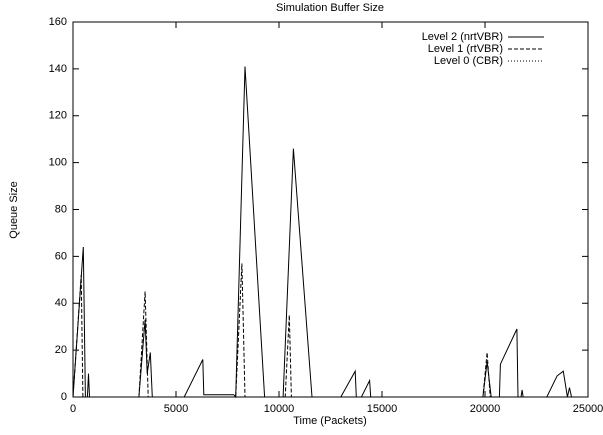 This screenshot has height=435, width=603. What do you see at coordinates (382, 409) in the screenshot?
I see `x-tick-label: 15000` at bounding box center [382, 409].